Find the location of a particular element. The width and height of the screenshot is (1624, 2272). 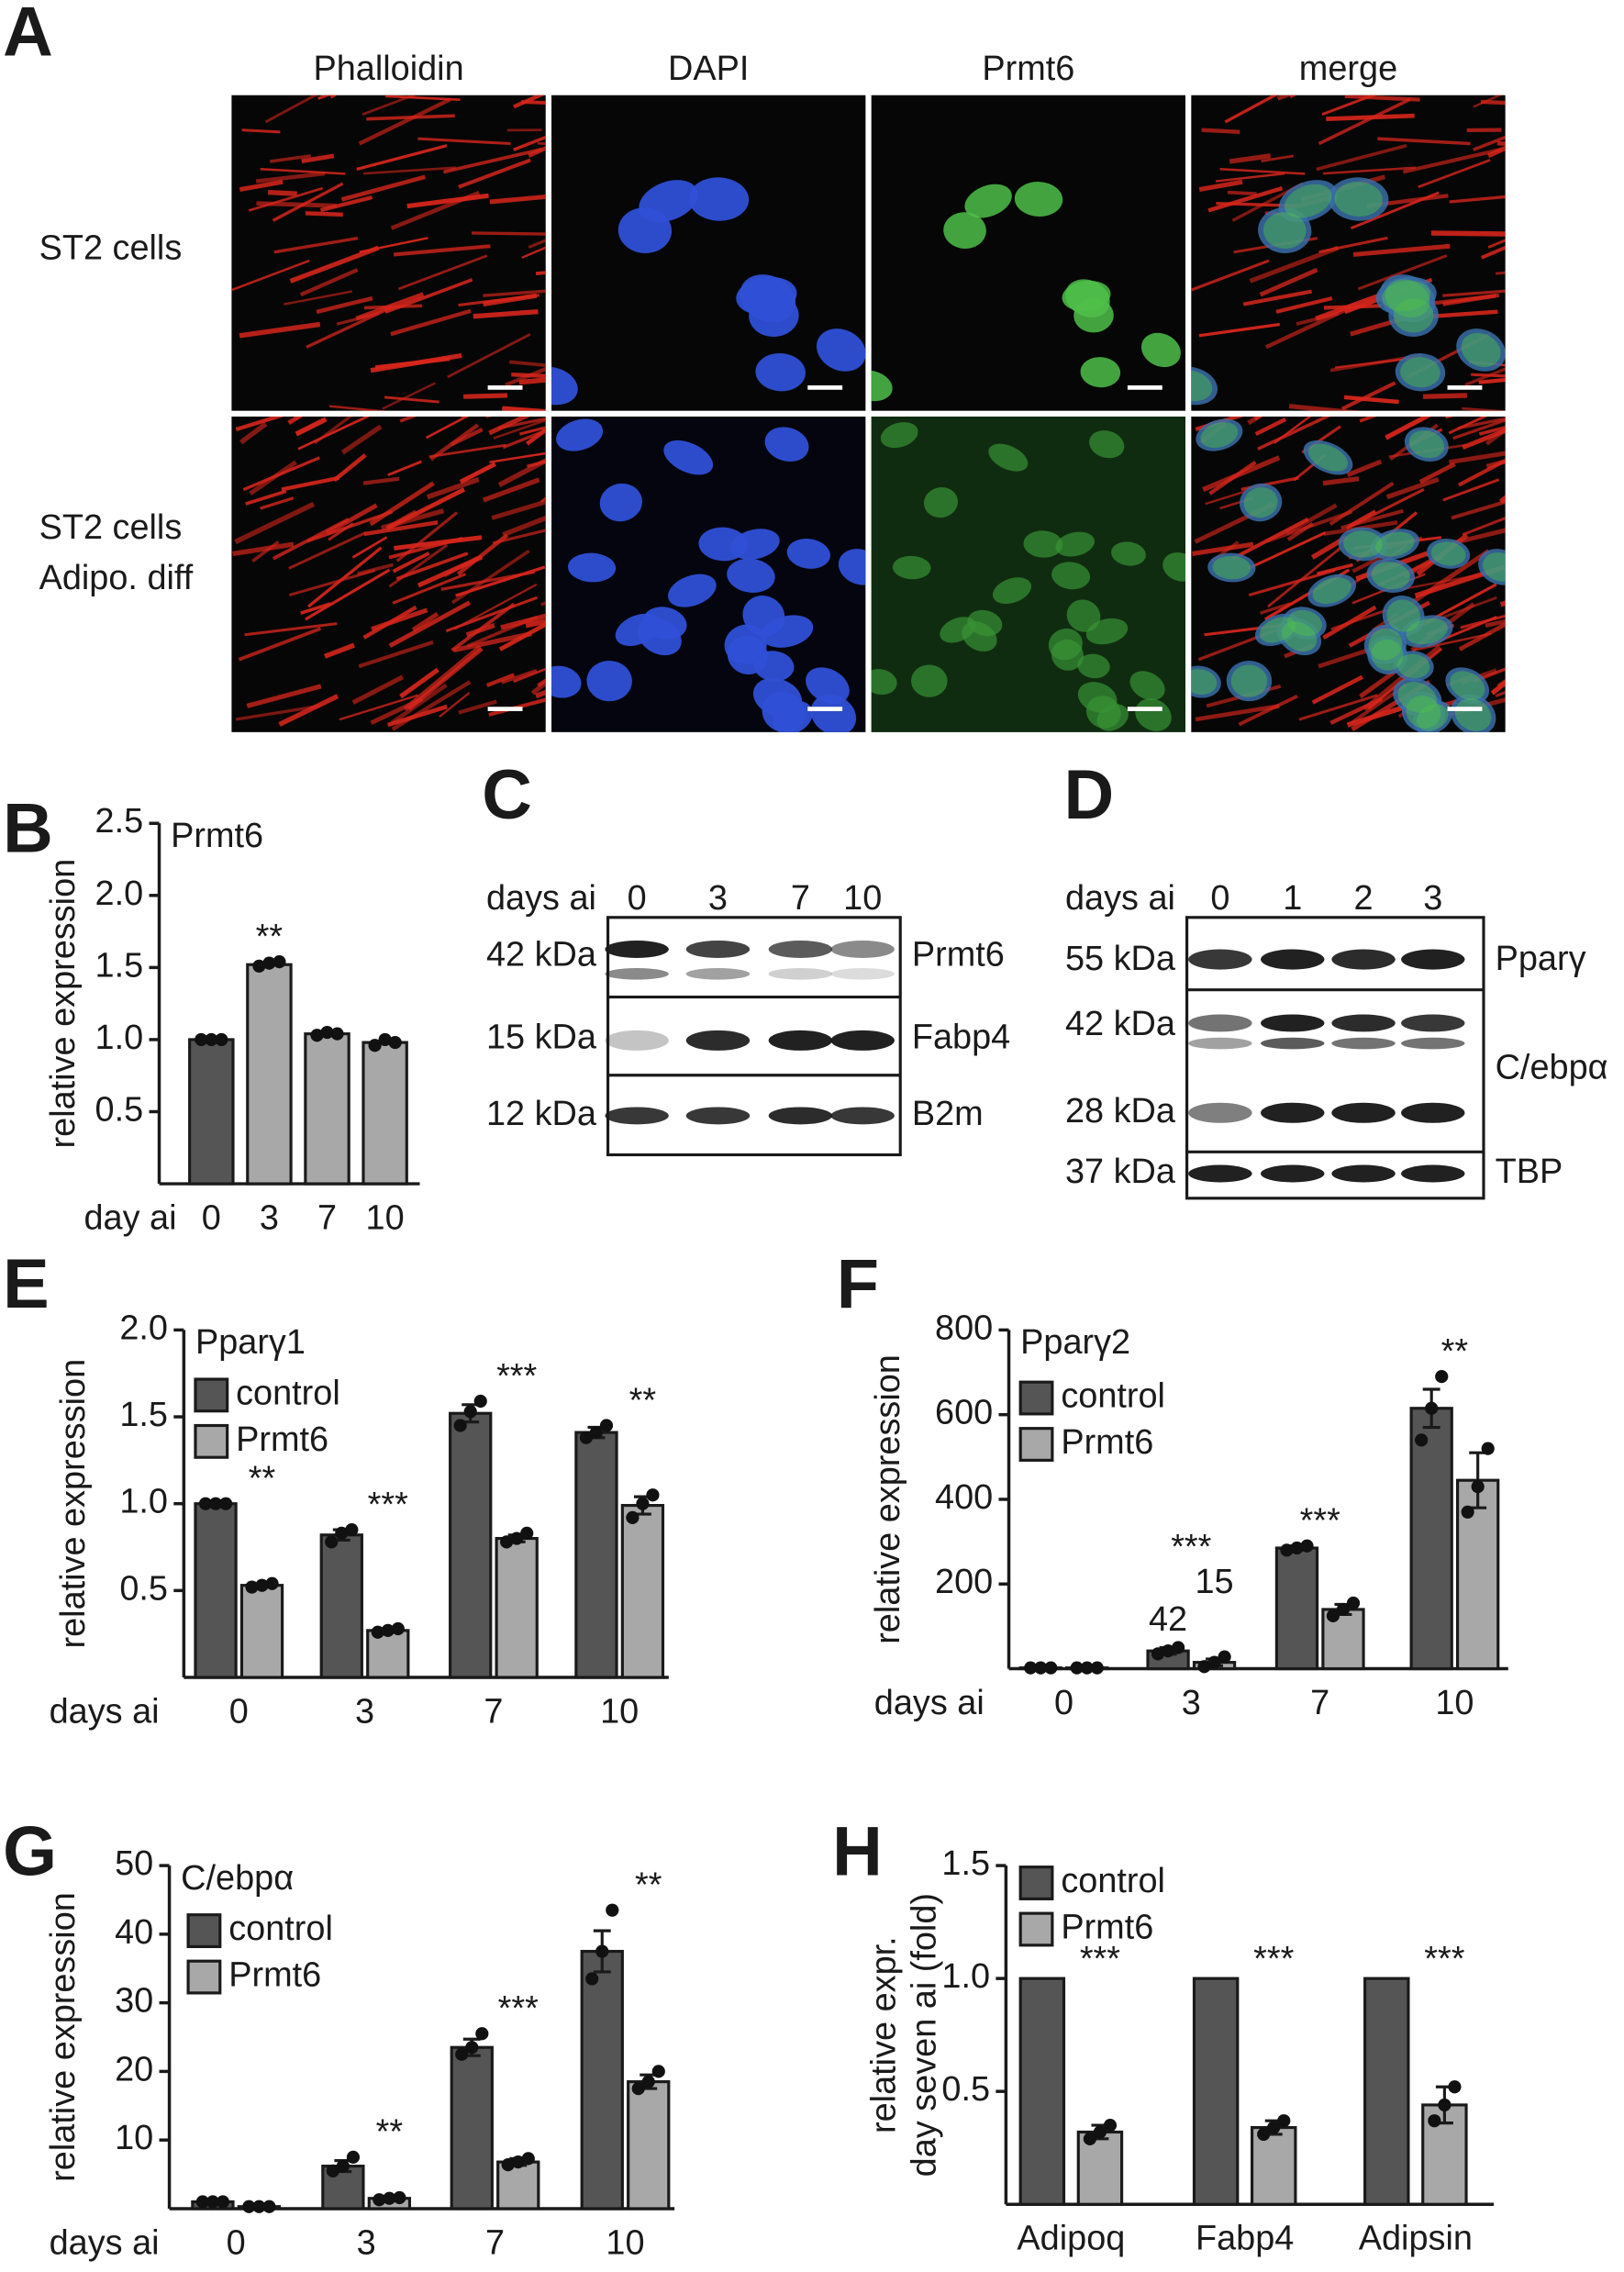

x-tick-label: 3 is located at coordinates (269, 1217).